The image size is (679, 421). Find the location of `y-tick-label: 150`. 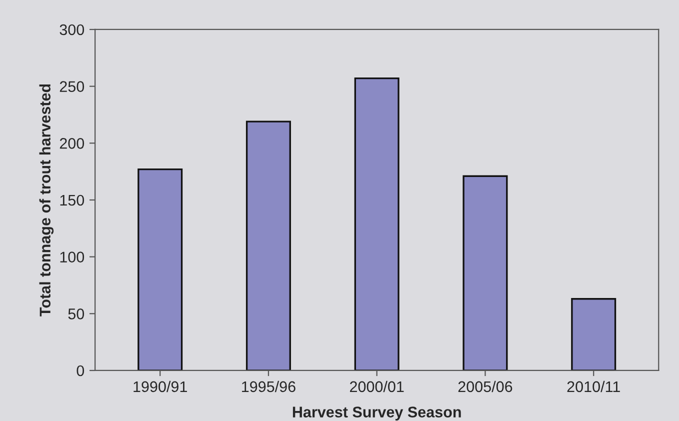

y-tick-label: 150 is located at coordinates (72, 200).